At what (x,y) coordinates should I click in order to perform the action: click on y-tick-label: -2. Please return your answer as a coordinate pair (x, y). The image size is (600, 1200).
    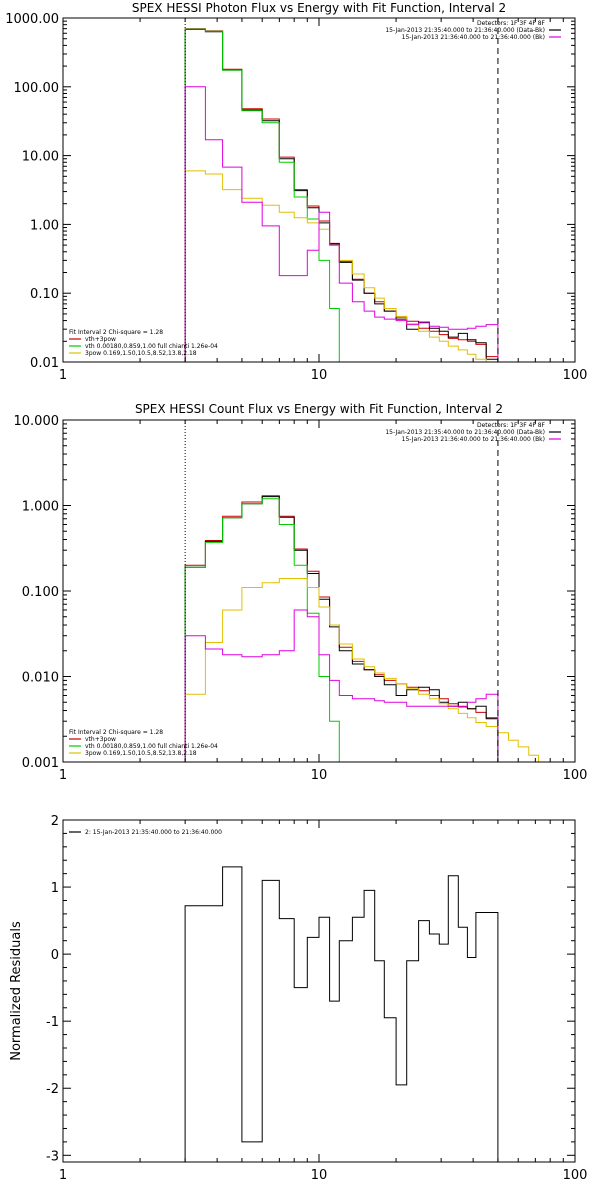
    Looking at the image, I should click on (52, 1089).